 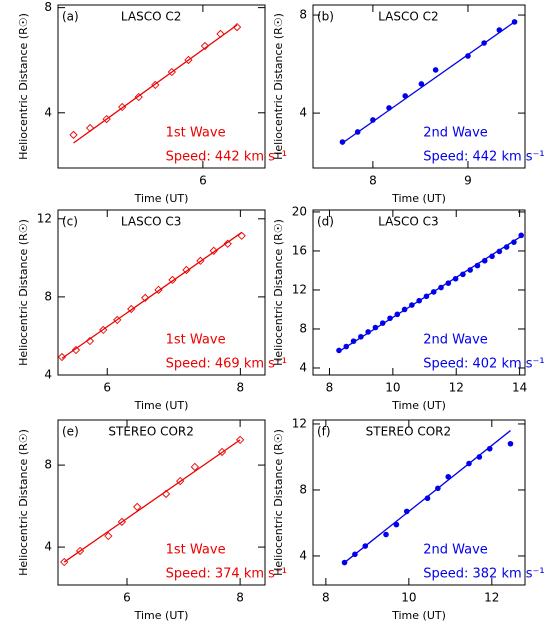 What do you see at coordinates (325, 17) in the screenshot?
I see `panel-label: (b)` at bounding box center [325, 17].